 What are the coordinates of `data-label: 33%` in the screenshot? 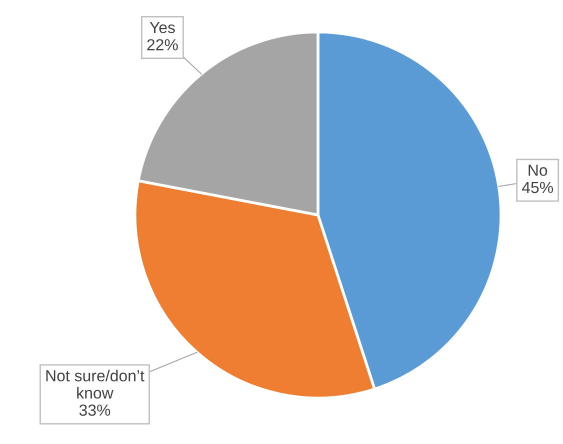 It's located at (94, 410).